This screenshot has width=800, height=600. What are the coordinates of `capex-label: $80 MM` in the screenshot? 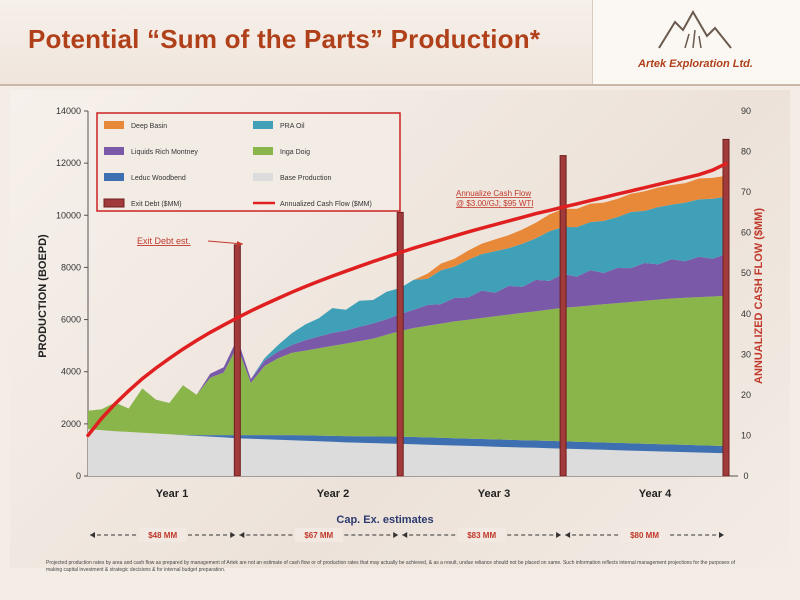 It's located at (644, 535).